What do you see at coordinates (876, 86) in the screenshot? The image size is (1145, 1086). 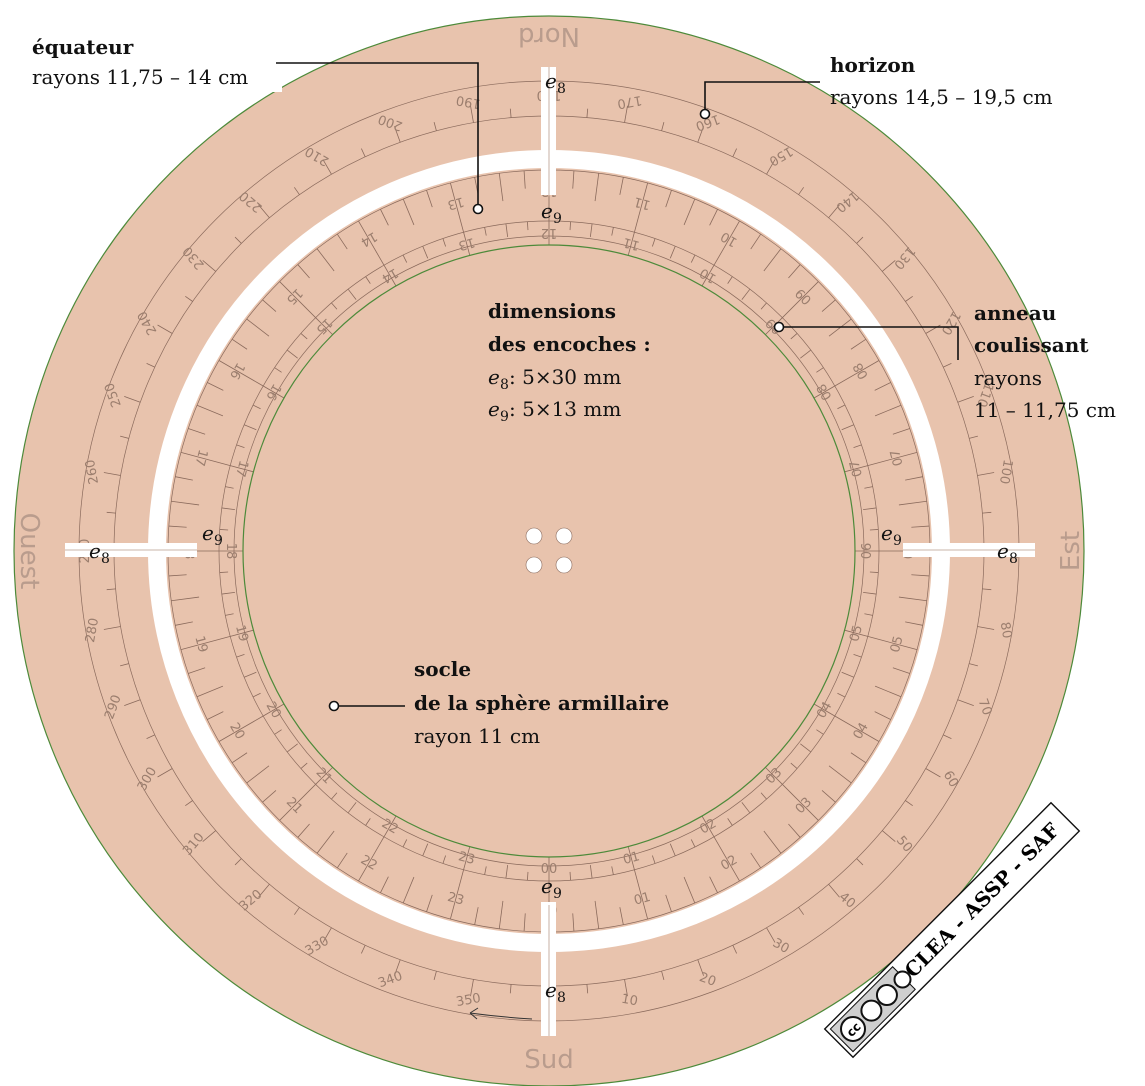 I see `callout-horizon: horizon rayons 14,5 – 19,5 cm` at bounding box center [876, 86].